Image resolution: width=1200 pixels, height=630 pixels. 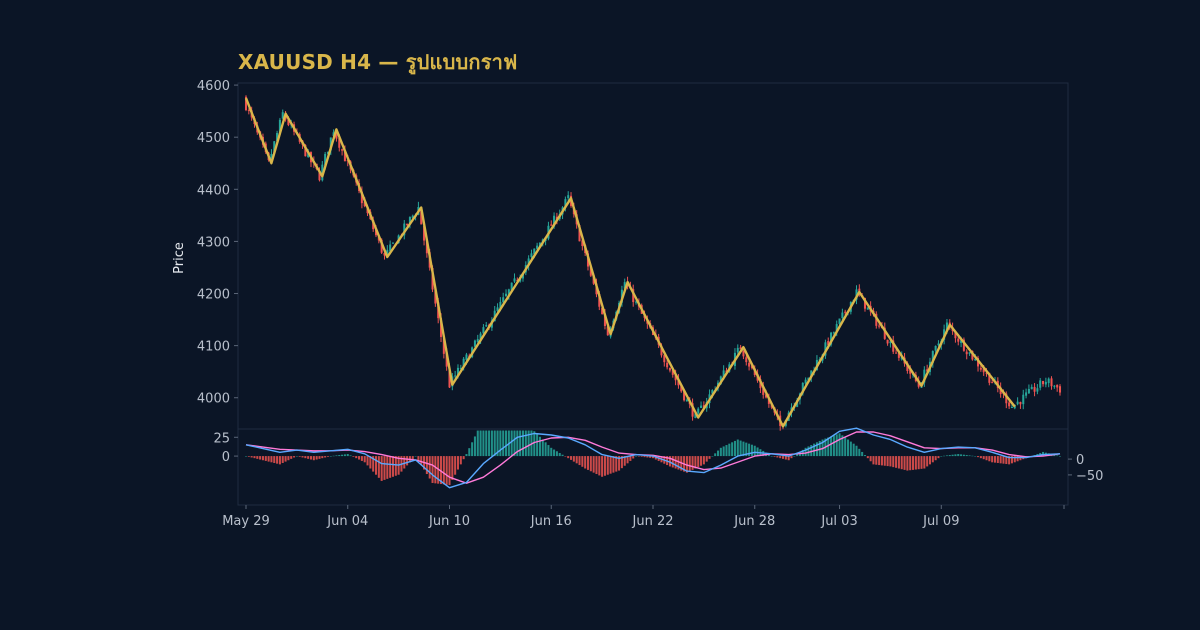 I want to click on x-tick-label: Jun 04, so click(x=347, y=521).